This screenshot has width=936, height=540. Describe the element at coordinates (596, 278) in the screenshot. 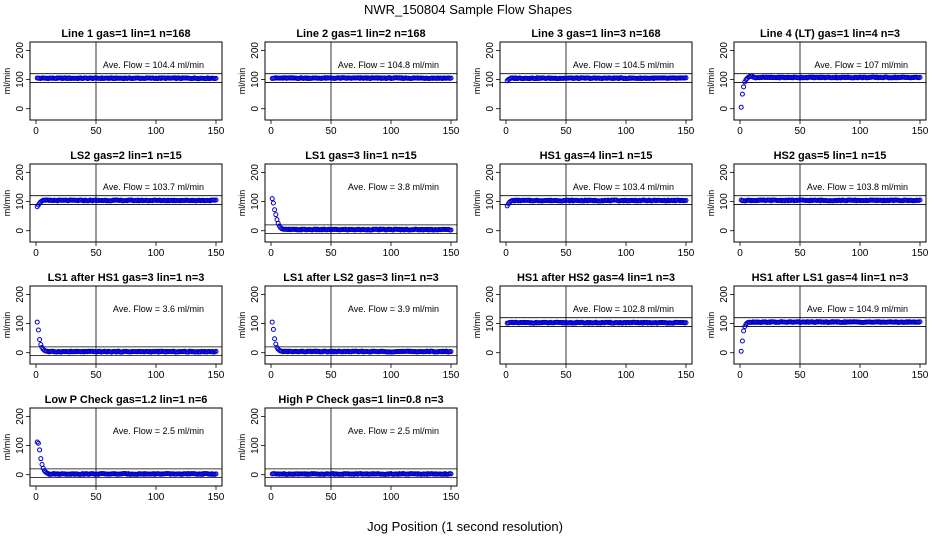

I see `panel-title: HS1 after HS2 gas=4 lin=1 n=3` at that location.